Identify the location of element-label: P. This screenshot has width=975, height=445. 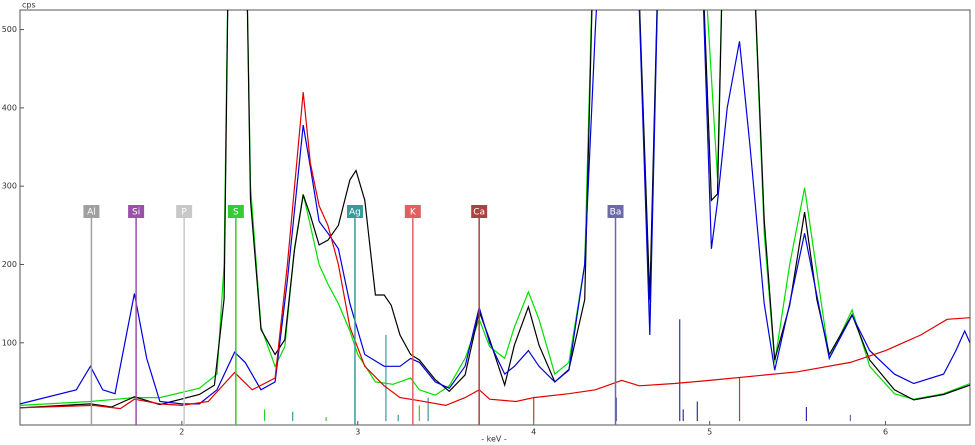
(184, 213).